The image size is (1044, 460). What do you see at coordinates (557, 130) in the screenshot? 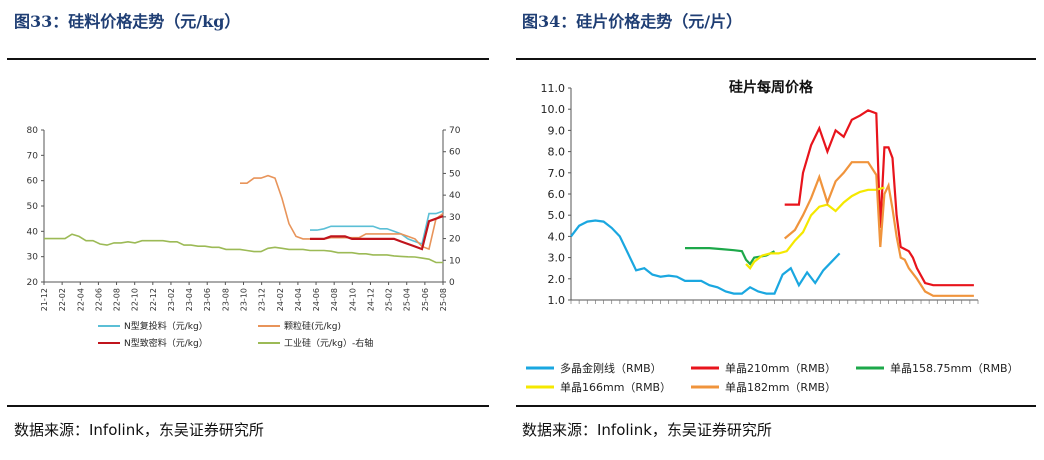
I see `y-tick-label: 9.0` at bounding box center [557, 130].